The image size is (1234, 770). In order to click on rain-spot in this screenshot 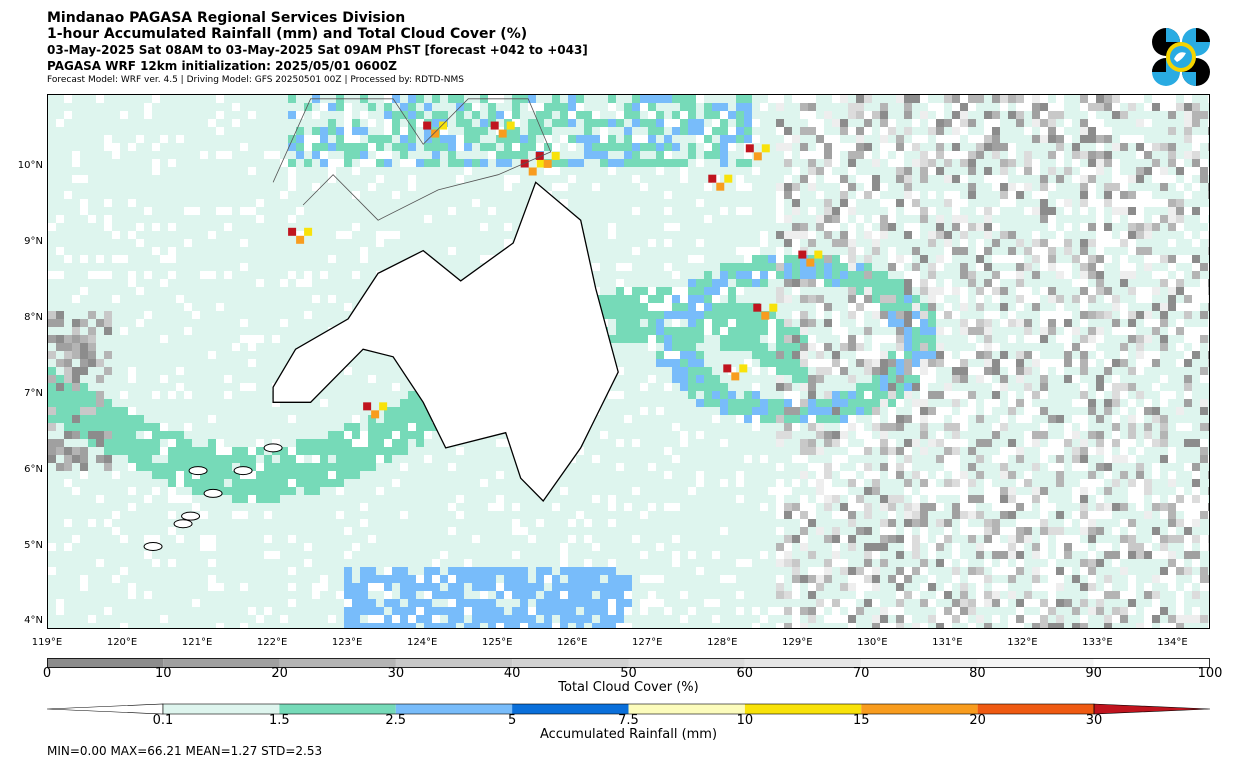, I will do `click(435, 133)`.